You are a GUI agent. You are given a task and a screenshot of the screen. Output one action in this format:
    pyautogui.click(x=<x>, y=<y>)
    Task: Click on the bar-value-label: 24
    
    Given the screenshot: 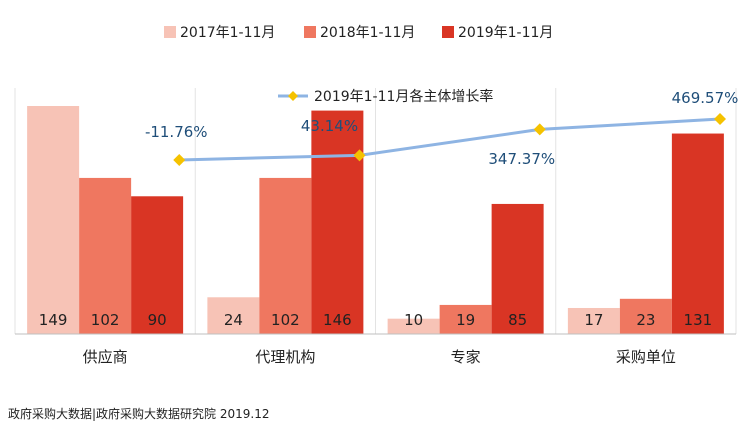 What is the action you would take?
    pyautogui.click(x=233, y=320)
    